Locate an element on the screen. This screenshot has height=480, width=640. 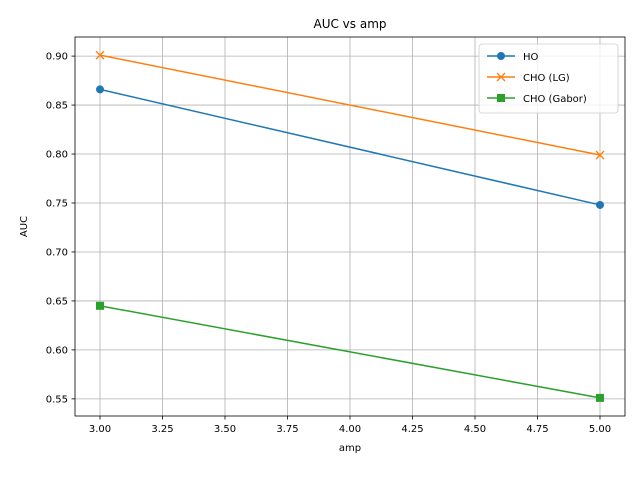
x-tick-label: 4.25 is located at coordinates (412, 429).